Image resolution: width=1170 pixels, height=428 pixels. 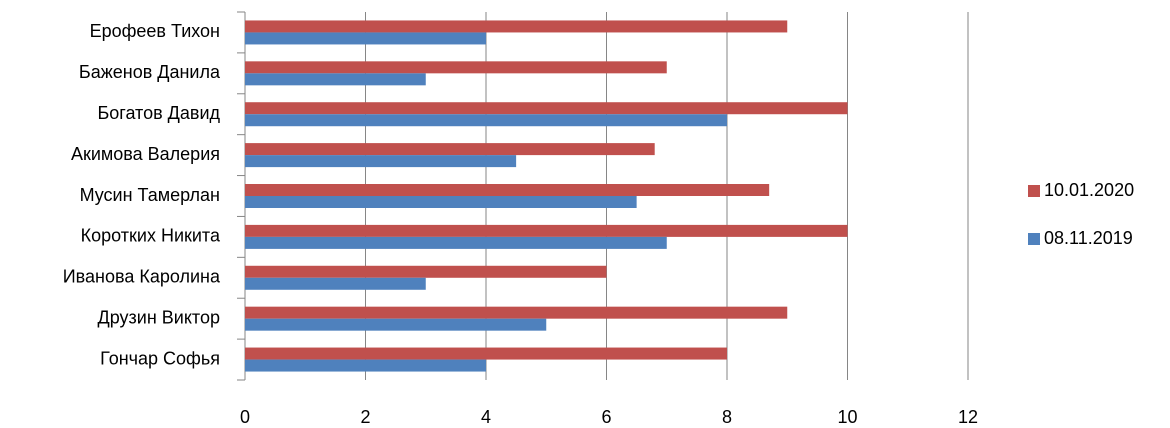 I want to click on x-tick-label: 12, so click(x=968, y=417).